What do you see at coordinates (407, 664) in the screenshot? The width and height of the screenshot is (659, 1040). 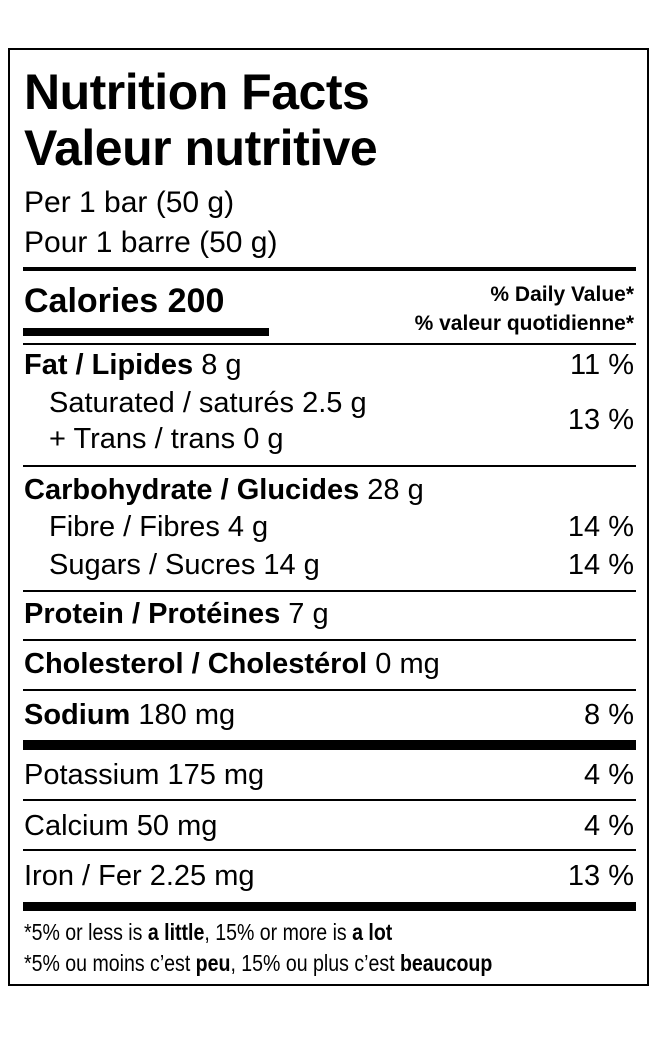 I see `nutrient-amount: 0 mg` at bounding box center [407, 664].